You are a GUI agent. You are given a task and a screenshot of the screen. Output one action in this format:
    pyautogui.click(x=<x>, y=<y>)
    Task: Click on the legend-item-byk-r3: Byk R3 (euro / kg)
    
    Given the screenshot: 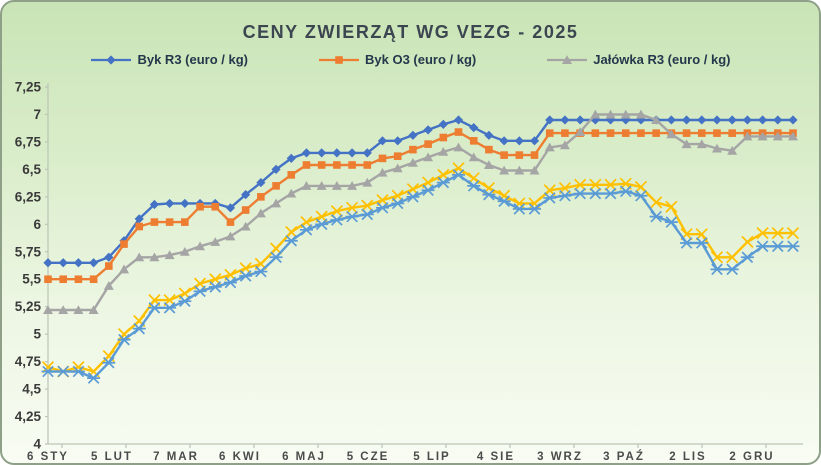 What is the action you would take?
    pyautogui.click(x=169, y=59)
    